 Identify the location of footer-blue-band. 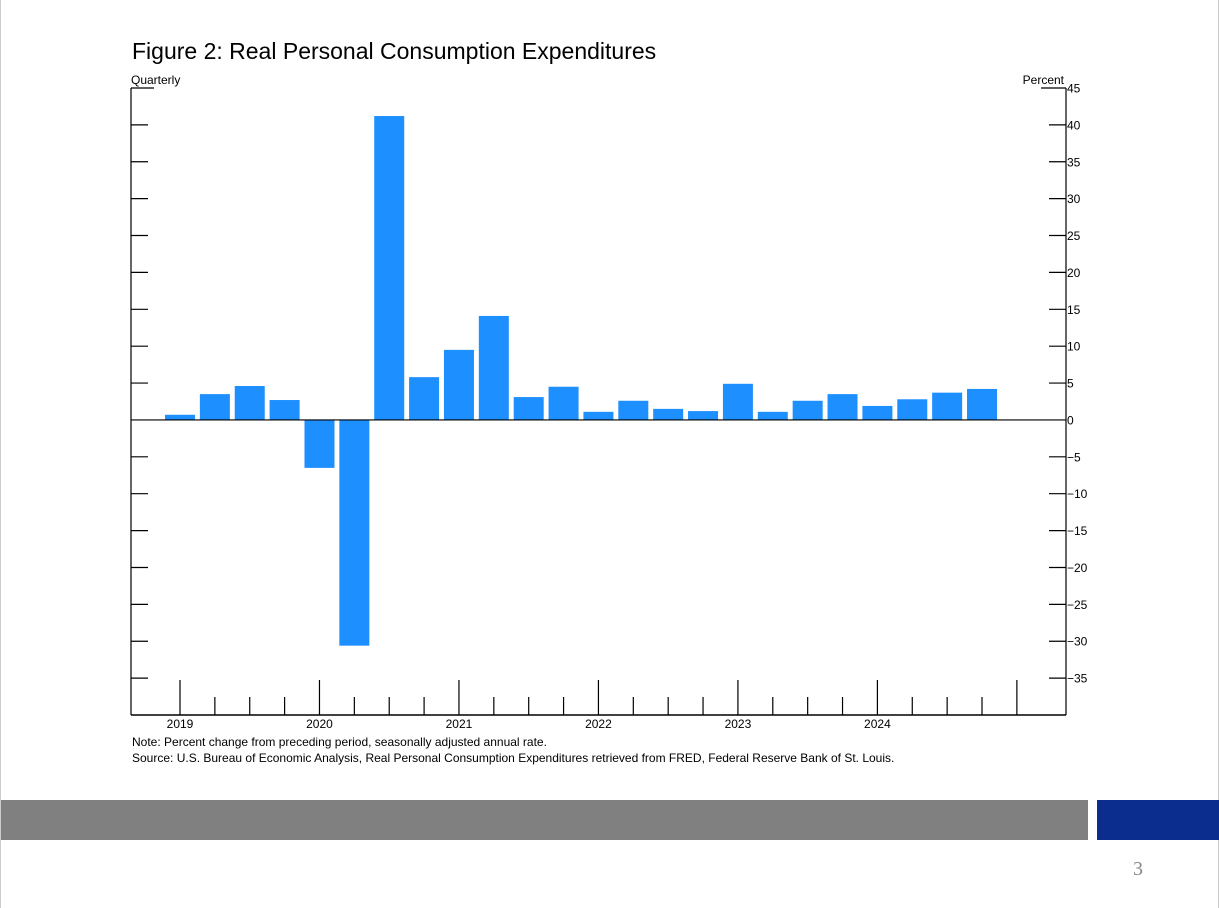
(1158, 820).